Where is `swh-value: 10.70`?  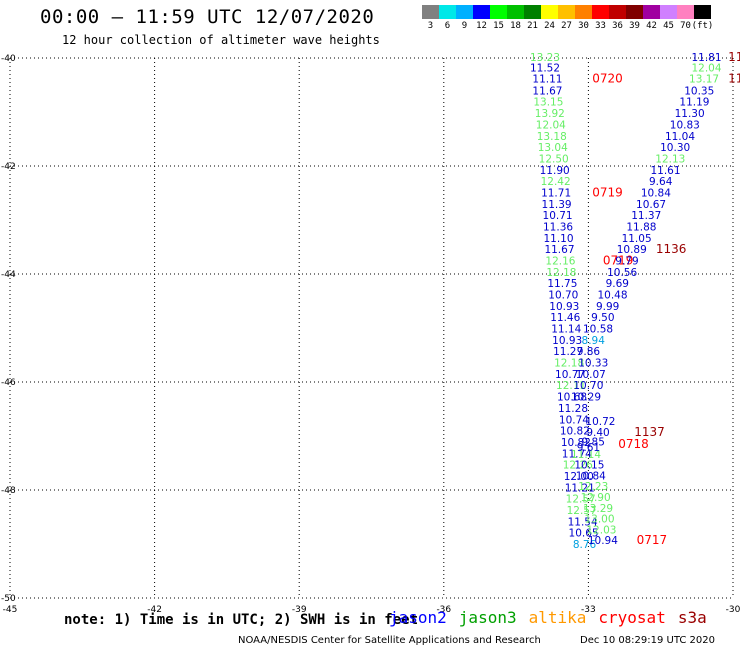
swh-value: 10.70 is located at coordinates (563, 296).